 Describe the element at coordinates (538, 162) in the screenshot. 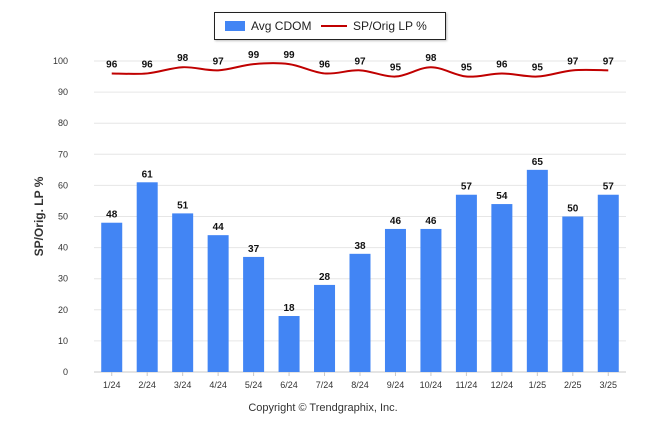

I see `bar-value-label: 65` at that location.